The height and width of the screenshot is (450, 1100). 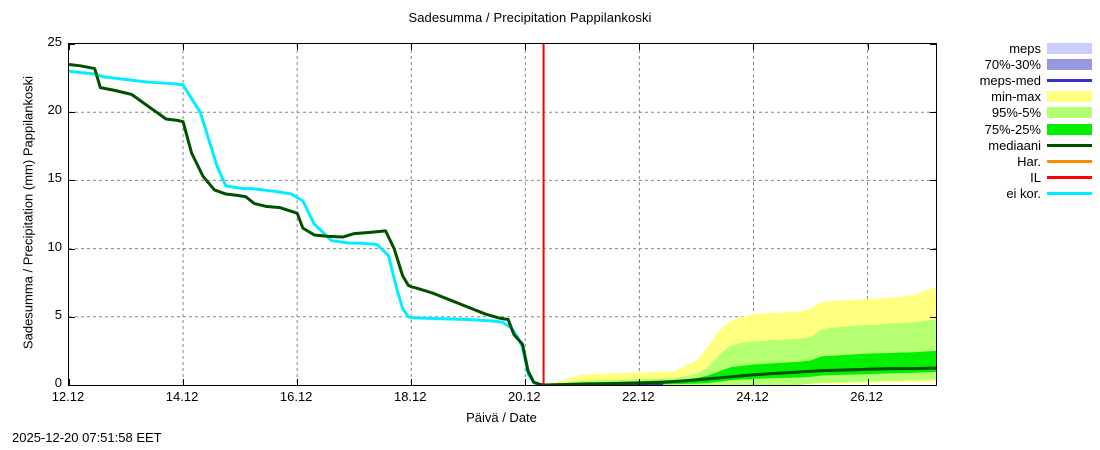 What do you see at coordinates (296, 396) in the screenshot?
I see `x-tick-label: 16.12` at bounding box center [296, 396].